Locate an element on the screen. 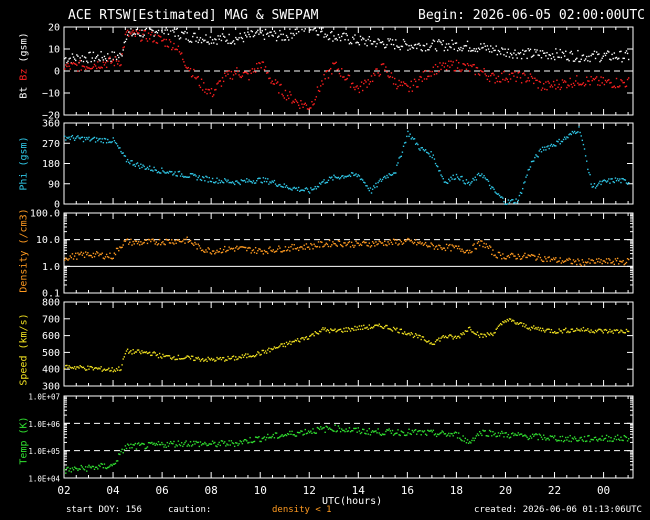  x-tick-label: 00 is located at coordinates (603, 490).